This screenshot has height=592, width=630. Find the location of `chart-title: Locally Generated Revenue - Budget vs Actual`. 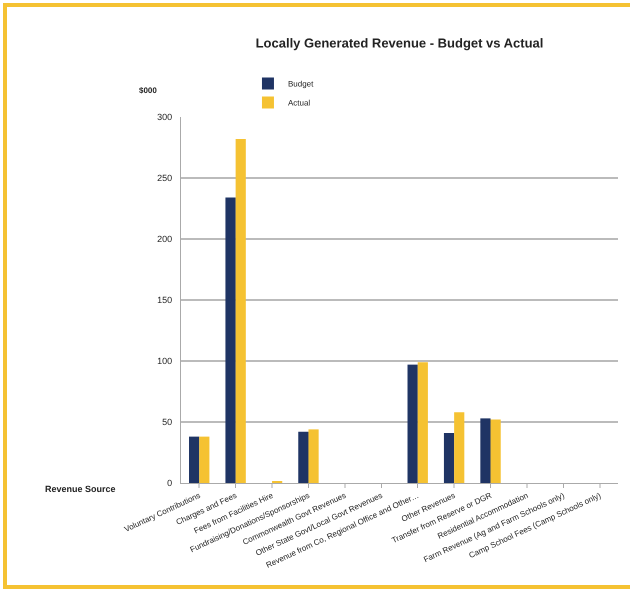

chart-title: Locally Generated Revenue - Budget vs Actual is located at coordinates (400, 43).